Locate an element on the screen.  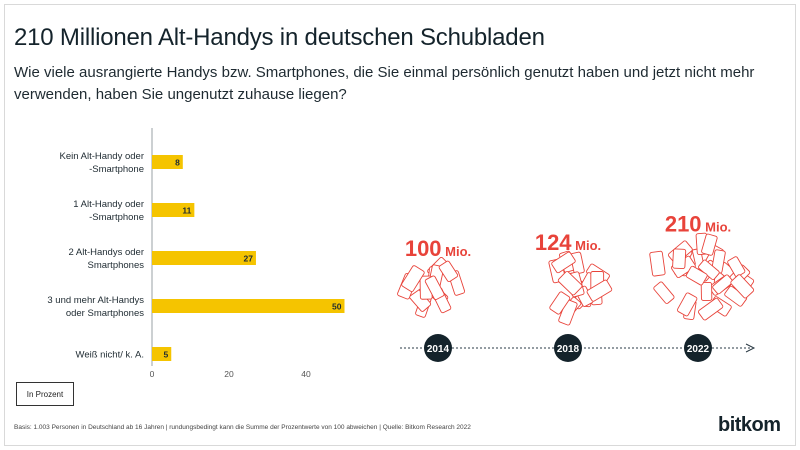
phone-pile-chart: 100 Mio. 2014 124 Mio. 2018 210 Mio. 2022 is located at coordinates (576, 287).